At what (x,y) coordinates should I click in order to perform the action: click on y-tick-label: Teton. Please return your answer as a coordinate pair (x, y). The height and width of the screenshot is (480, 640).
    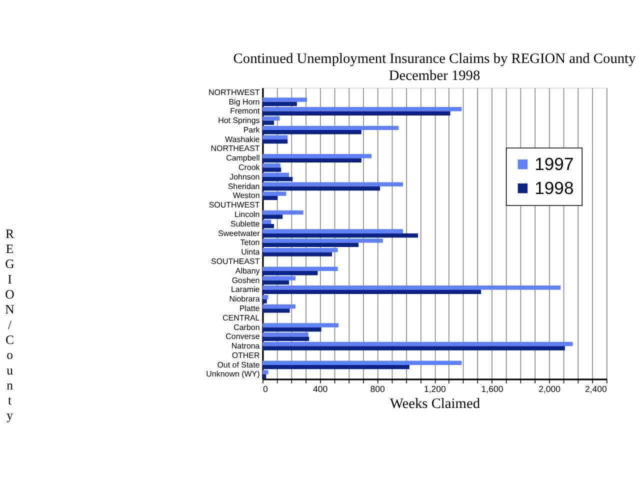
    Looking at the image, I should click on (250, 243).